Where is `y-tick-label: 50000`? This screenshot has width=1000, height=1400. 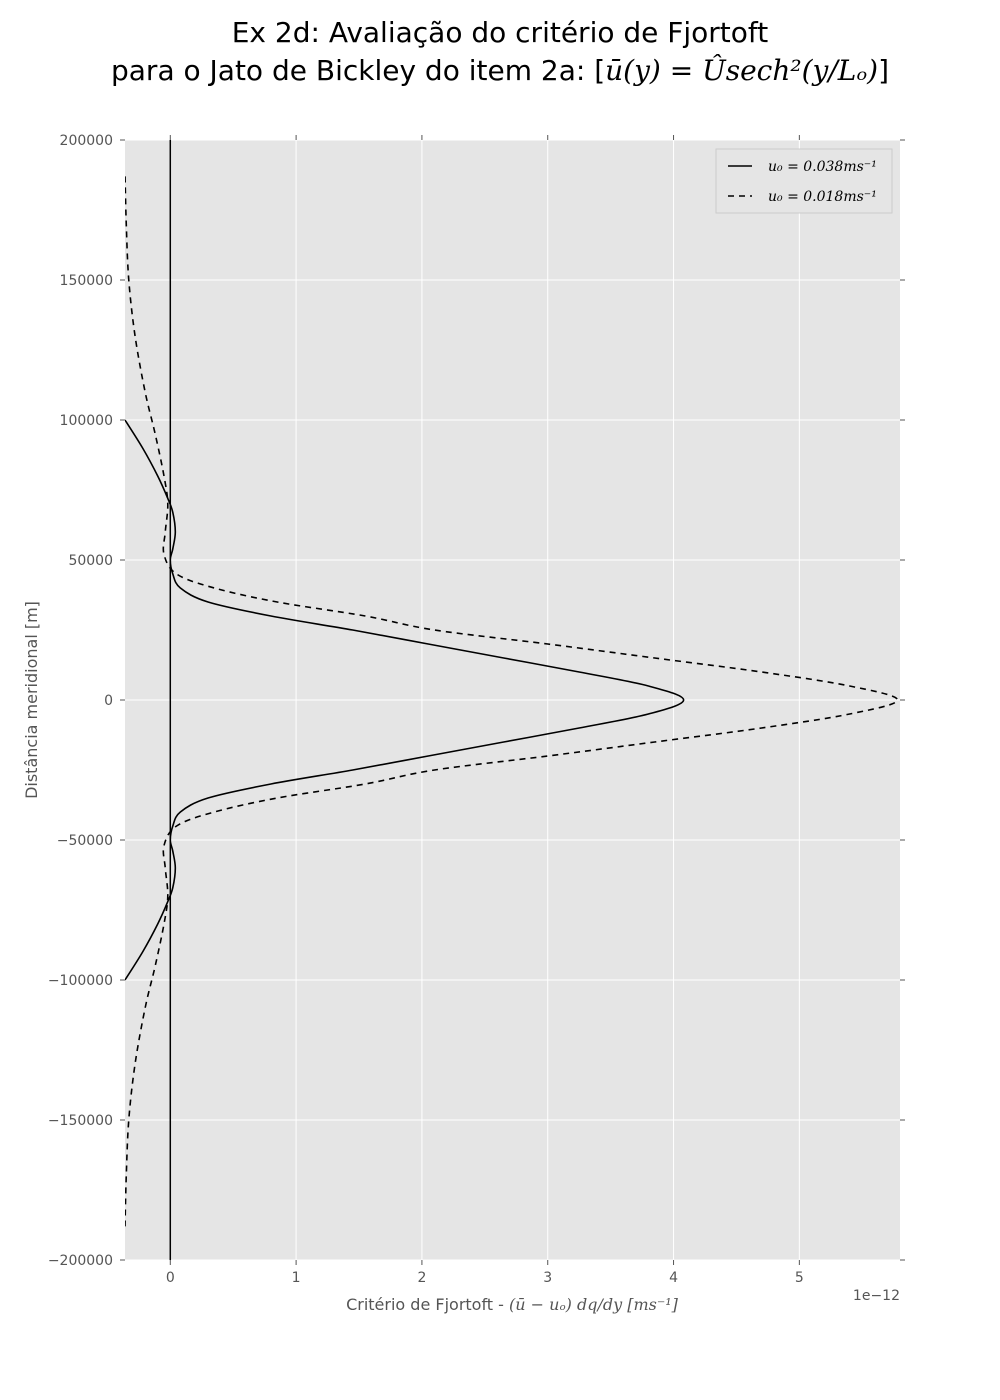
y-tick-label: 50000 is located at coordinates (90, 561).